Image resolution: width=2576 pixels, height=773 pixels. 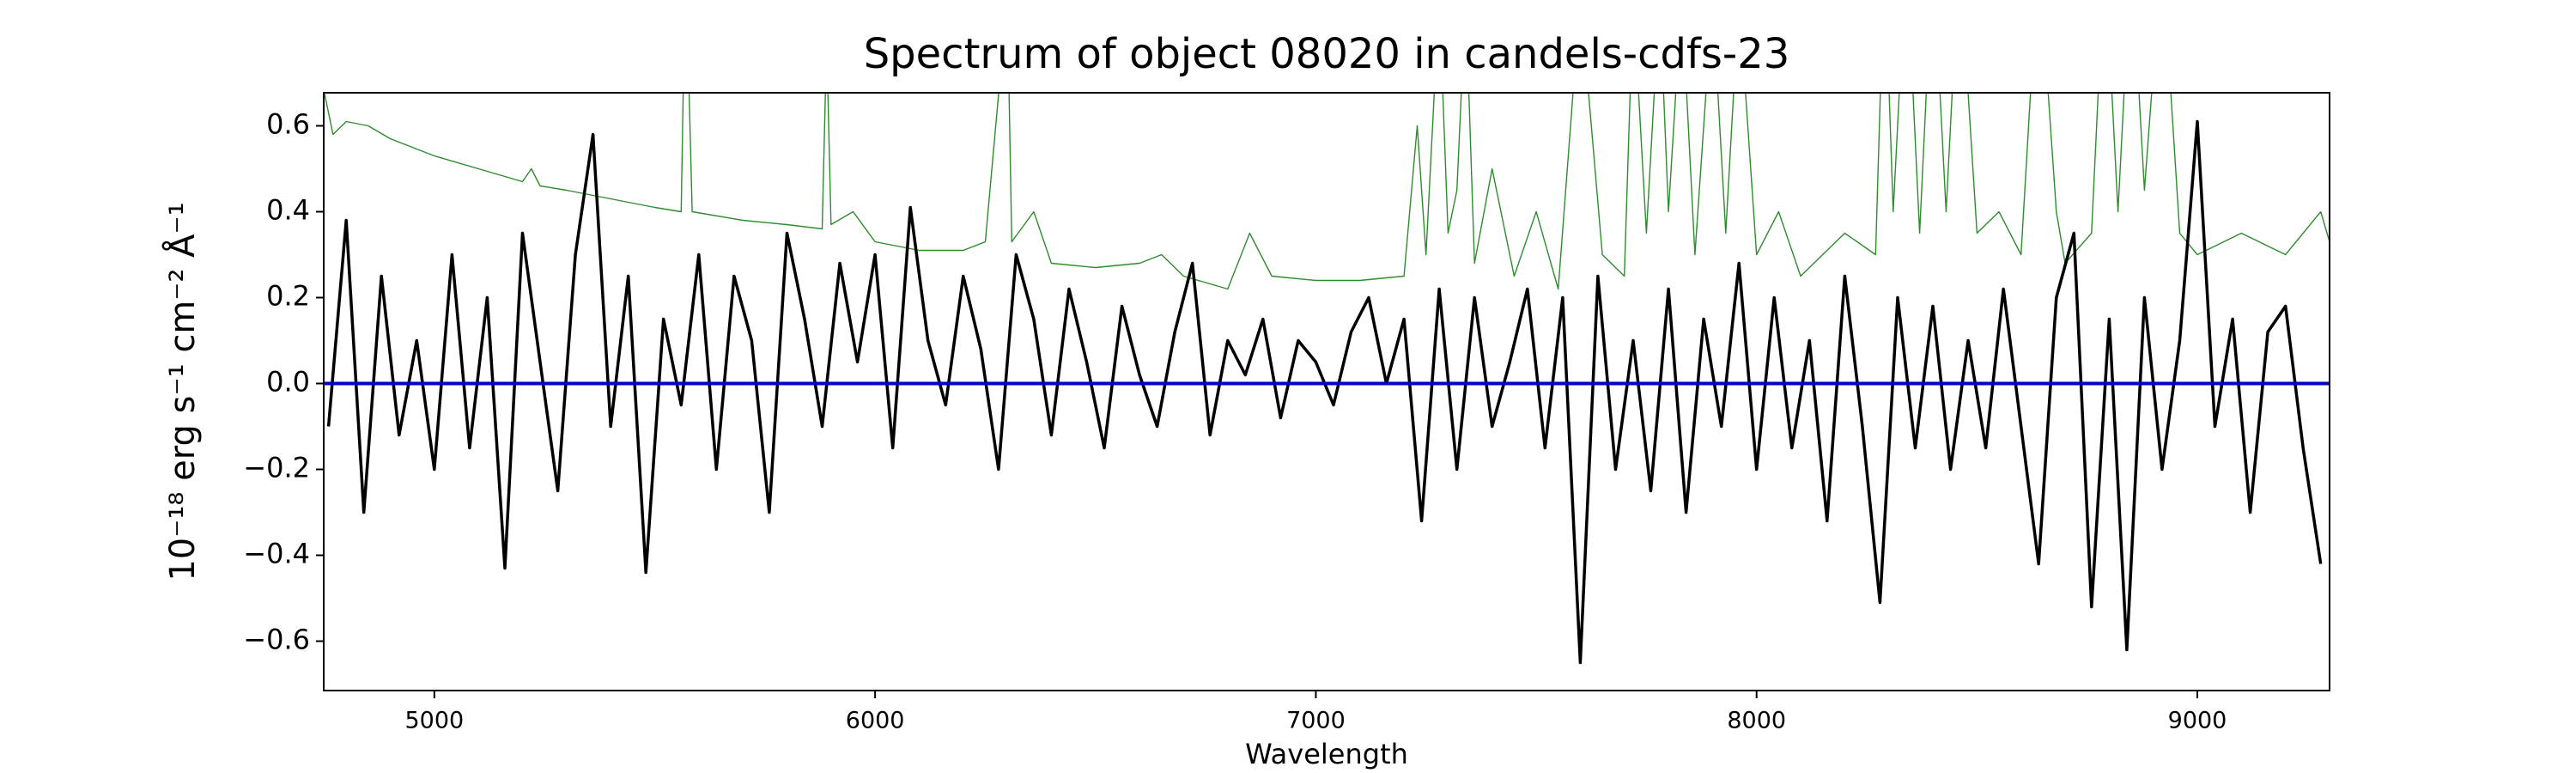 I want to click on x-tick-label: 6000, so click(x=876, y=721).